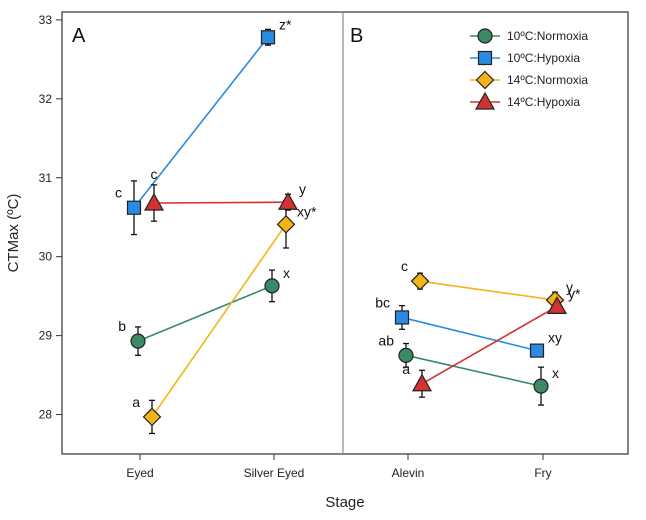  Describe the element at coordinates (542, 473) in the screenshot. I see `x-tick-label: Fry` at that location.